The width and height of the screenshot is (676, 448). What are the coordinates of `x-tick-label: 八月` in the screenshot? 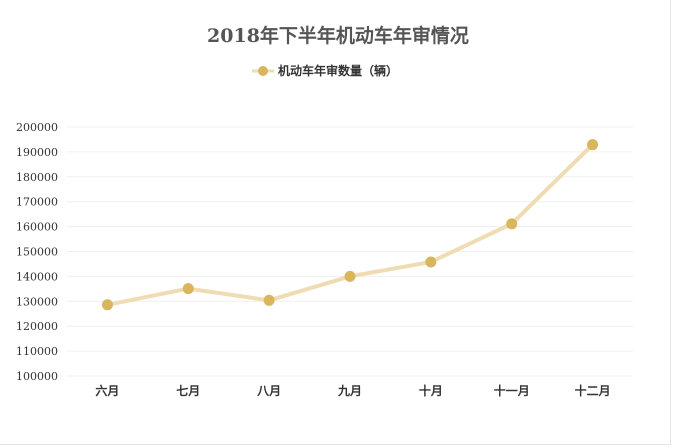 It's located at (268, 391).